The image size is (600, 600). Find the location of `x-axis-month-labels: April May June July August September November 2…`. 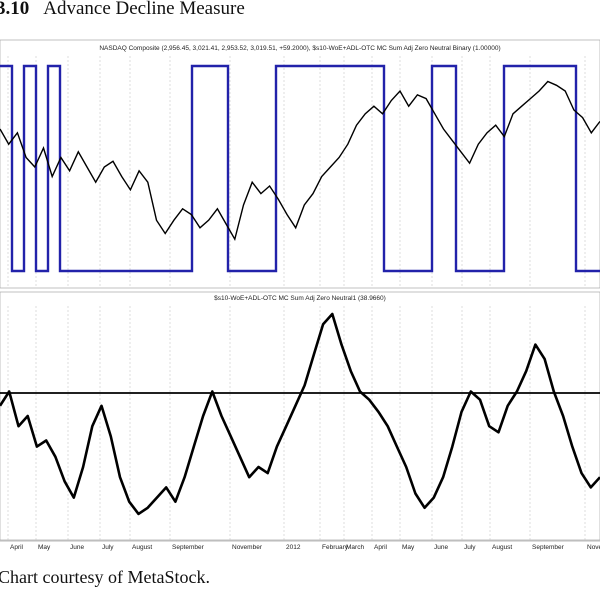

x-axis-month-labels: April May June July August September November 2… is located at coordinates (305, 547).